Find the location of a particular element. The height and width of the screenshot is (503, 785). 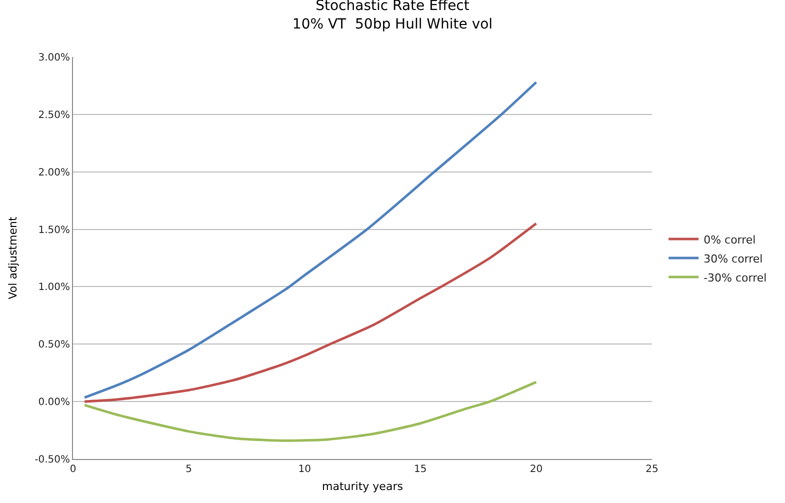

y-tick-label: 3.00% is located at coordinates (54, 58).